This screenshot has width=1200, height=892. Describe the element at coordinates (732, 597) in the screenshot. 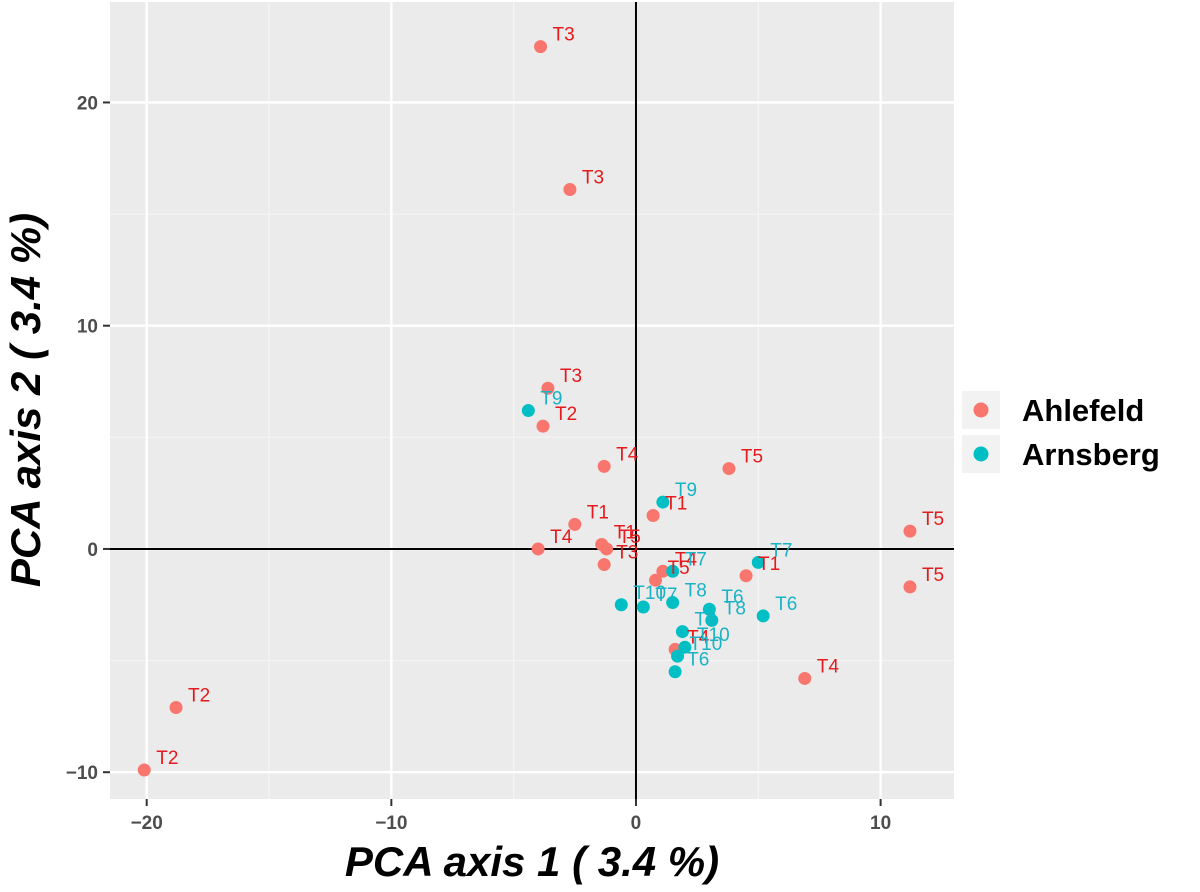

I see `point-label-arnsberg-5: T6` at that location.